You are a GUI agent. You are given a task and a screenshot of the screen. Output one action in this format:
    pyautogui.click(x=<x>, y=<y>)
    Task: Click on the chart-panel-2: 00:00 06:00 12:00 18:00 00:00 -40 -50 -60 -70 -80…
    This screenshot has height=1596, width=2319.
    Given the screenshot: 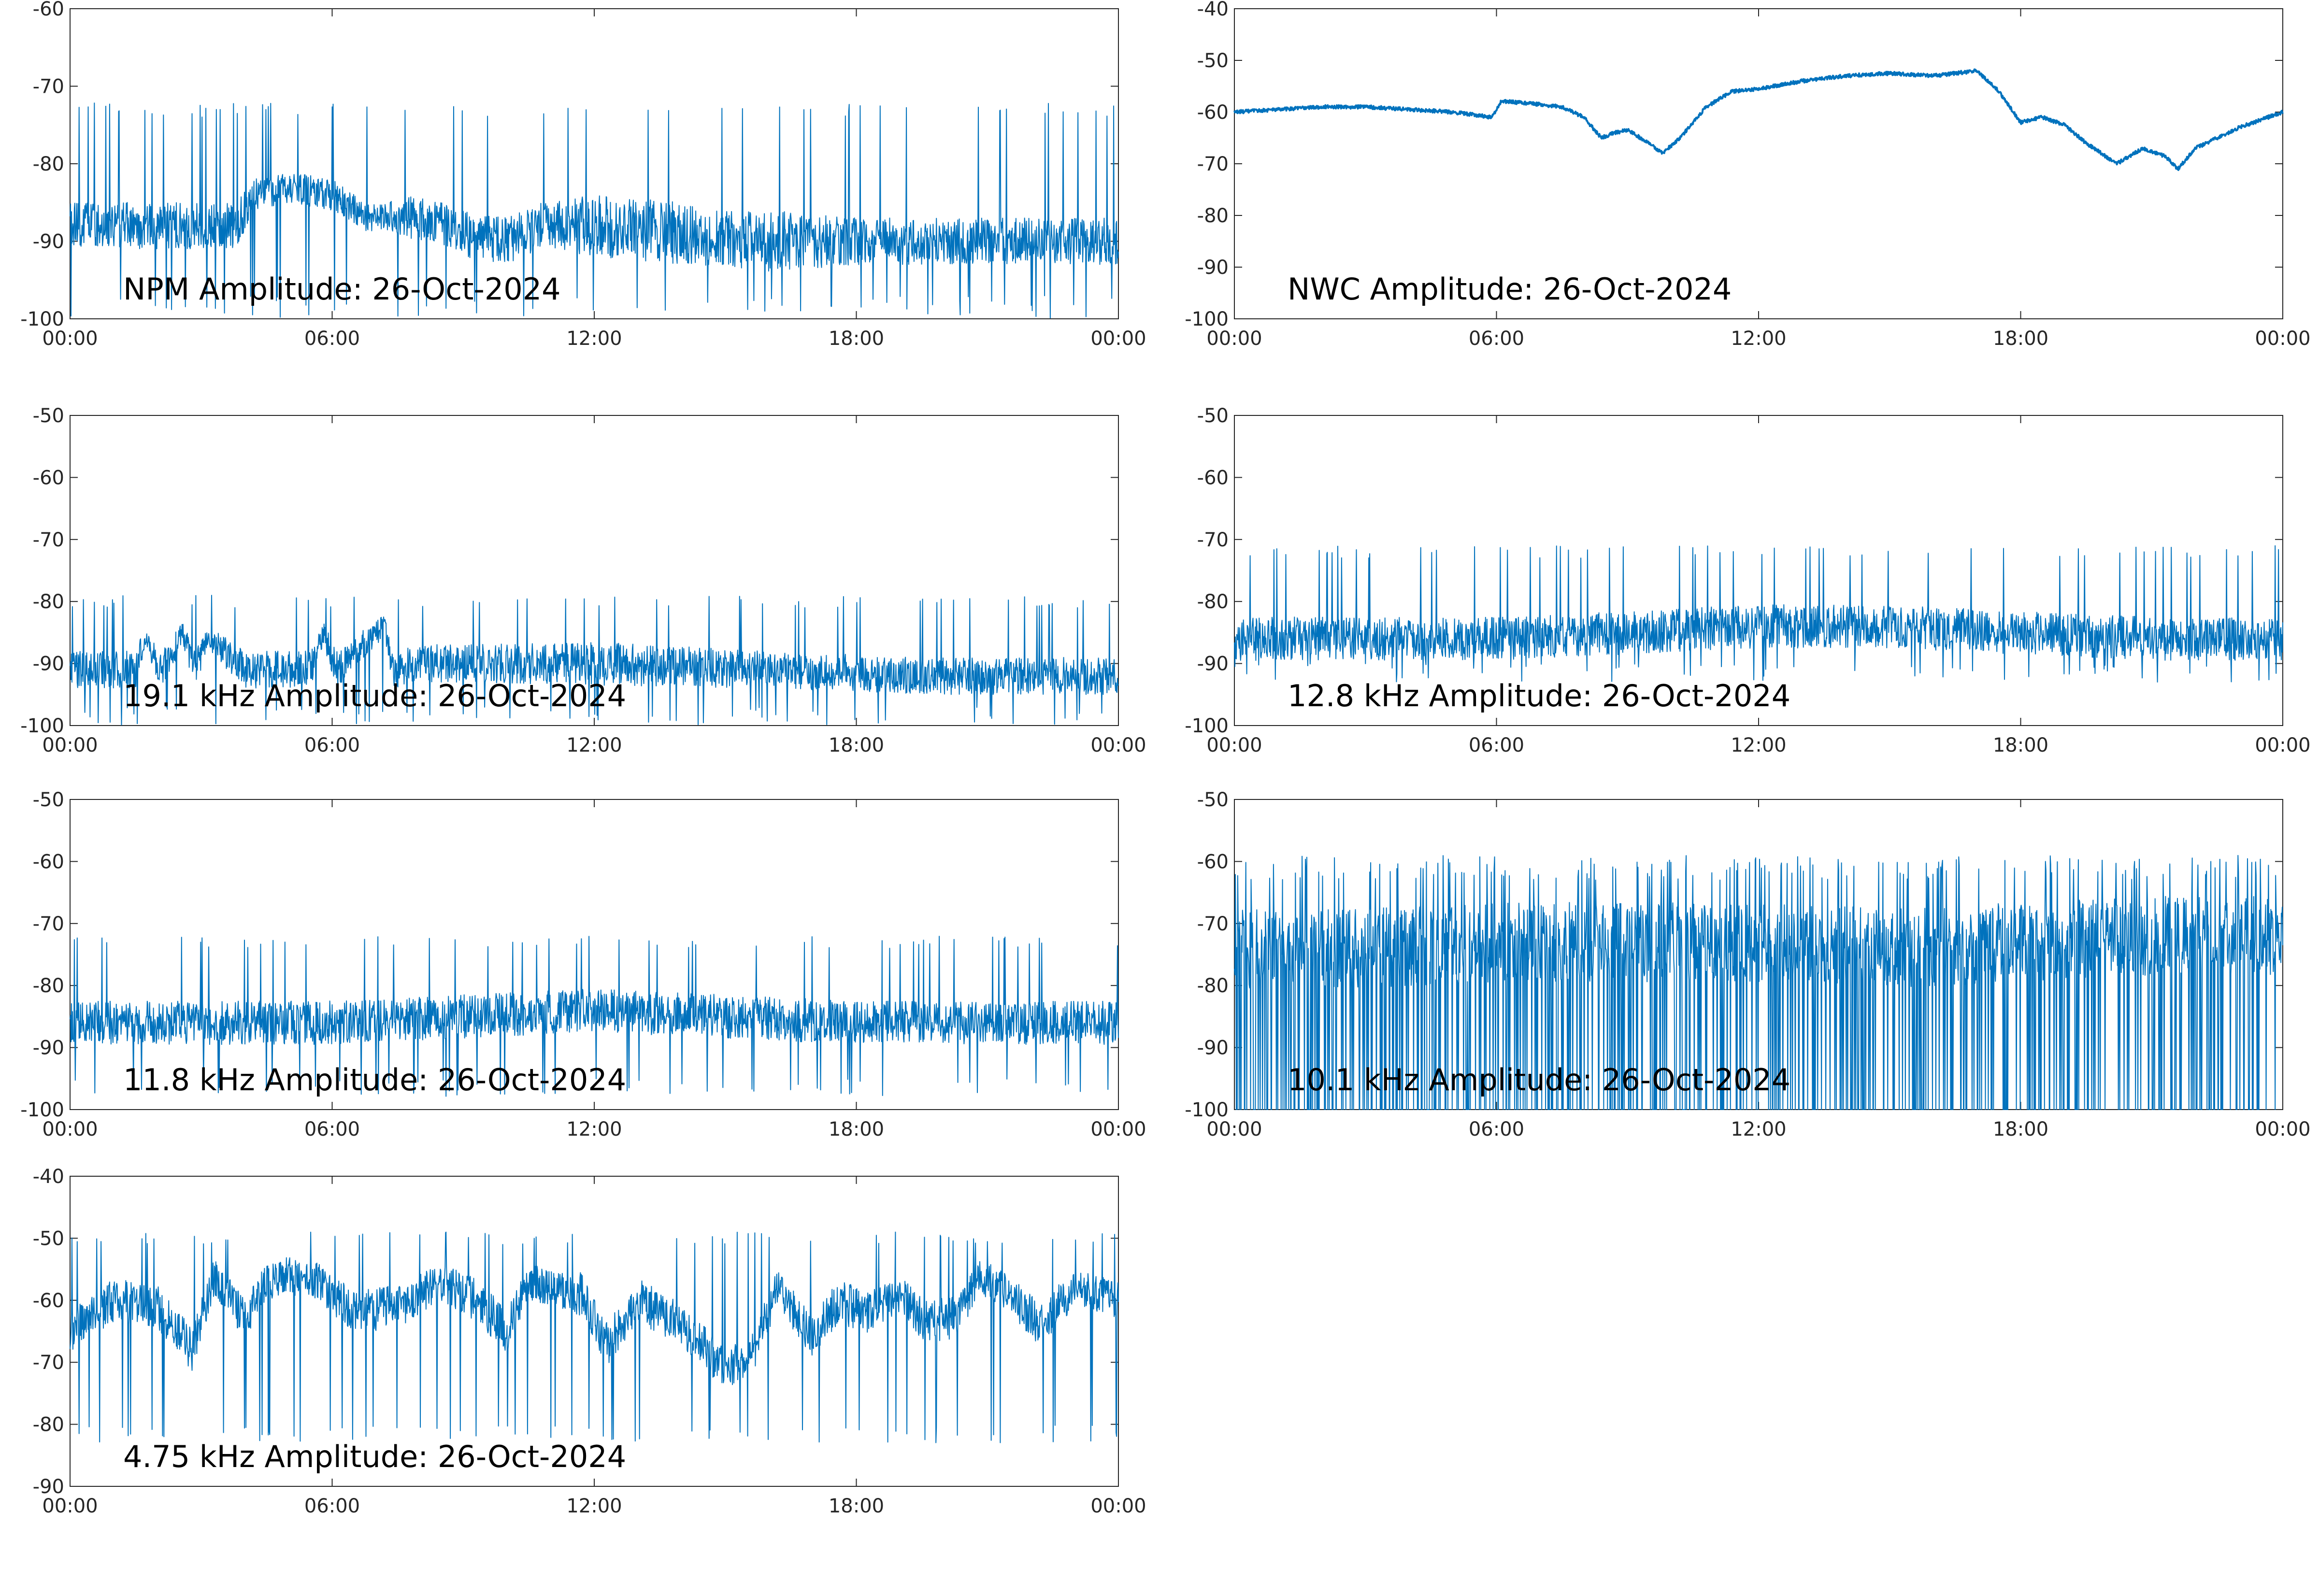 What is the action you would take?
    pyautogui.click(x=1748, y=175)
    